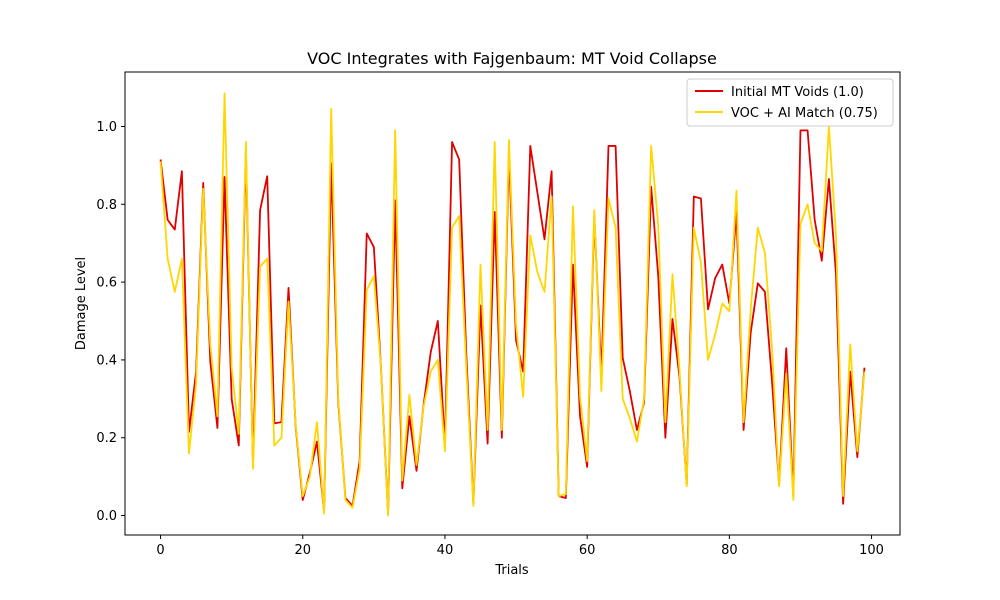  I want to click on x-tick-label: 60, so click(587, 550).